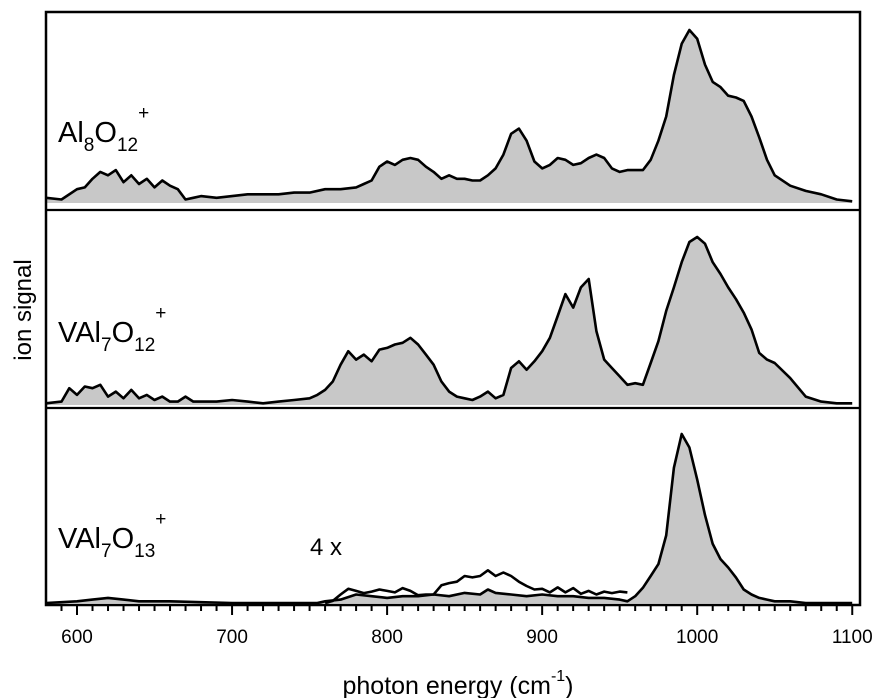 Image resolution: width=880 pixels, height=698 pixels. I want to click on x-tick-label: 600, so click(77, 637).